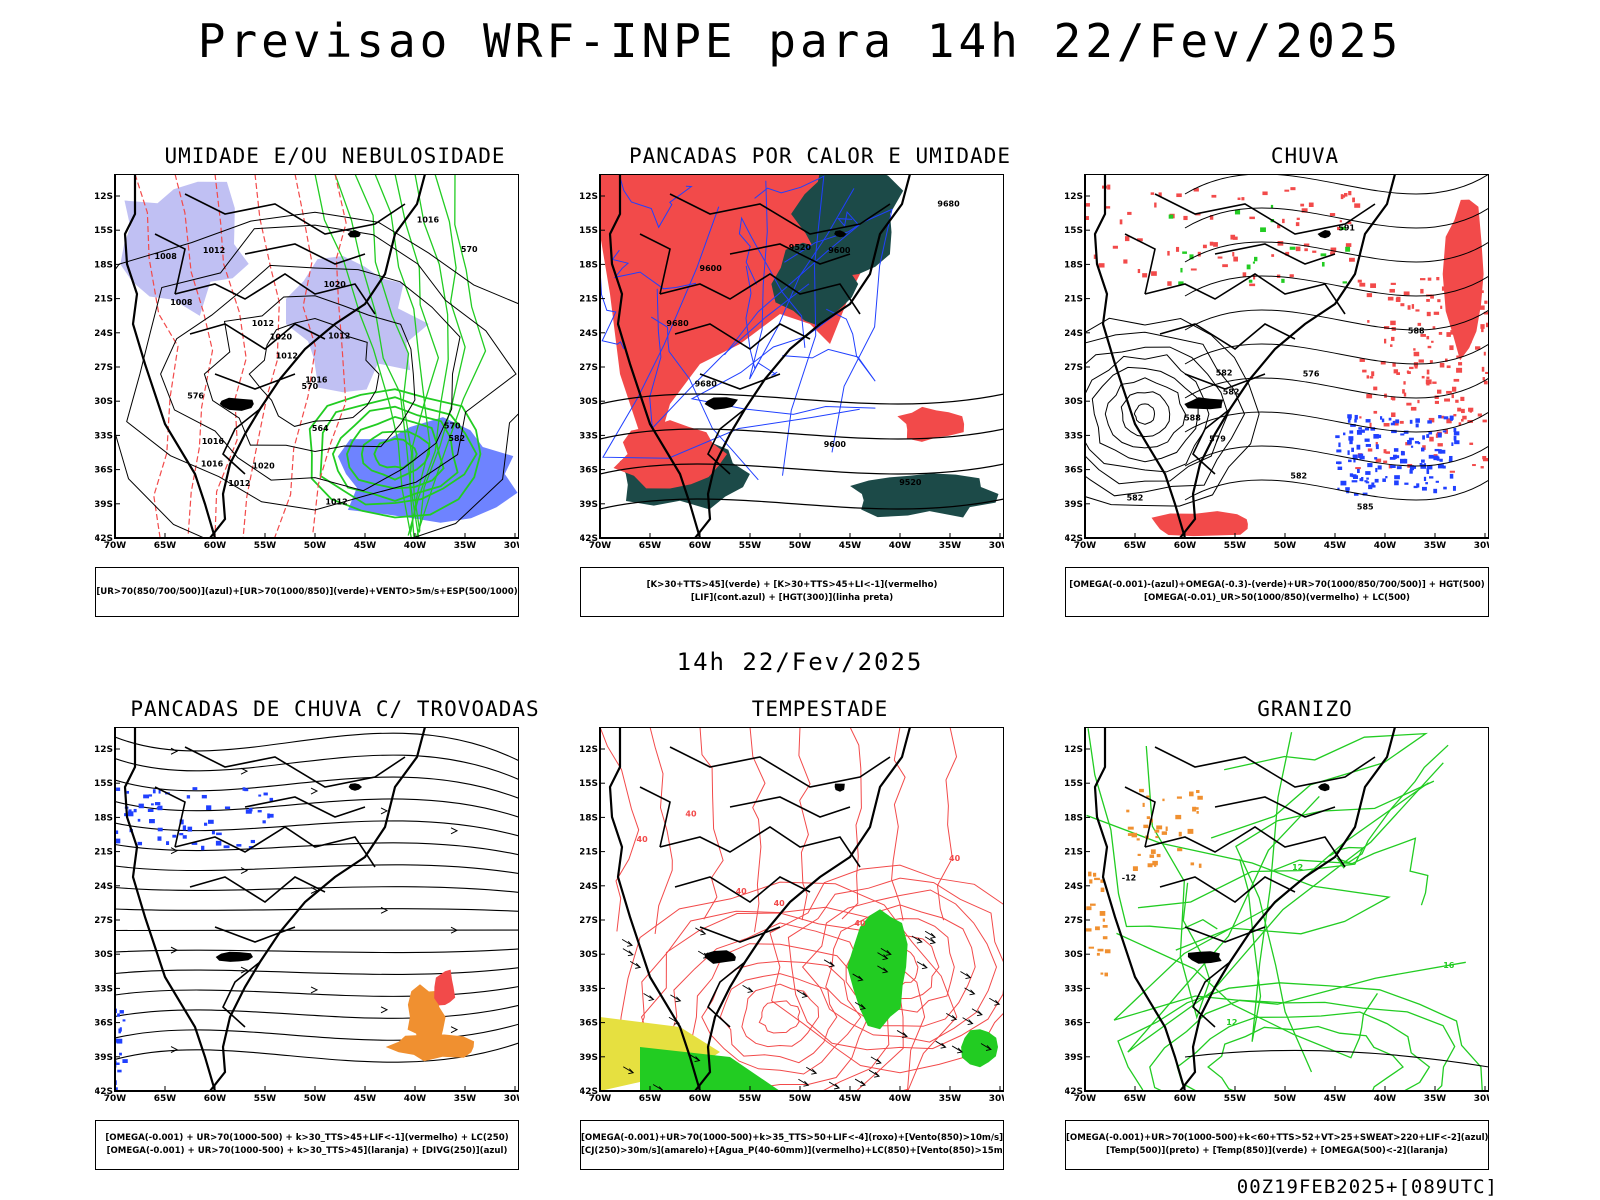  Describe the element at coordinates (1074, 197) in the screenshot. I see `lat-label: 12S` at that location.